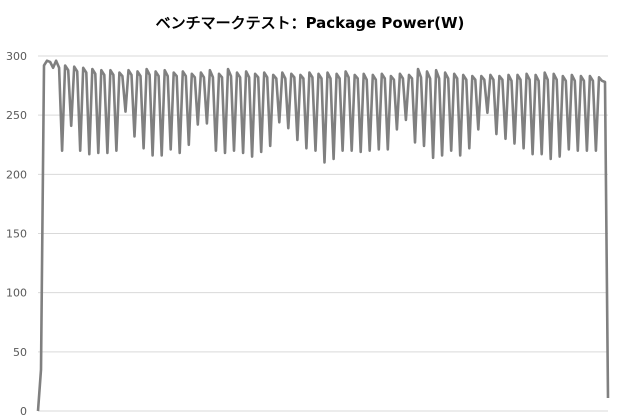 The image size is (620, 420). What do you see at coordinates (23, 411) in the screenshot?
I see `y-tick-label: 0` at bounding box center [23, 411].